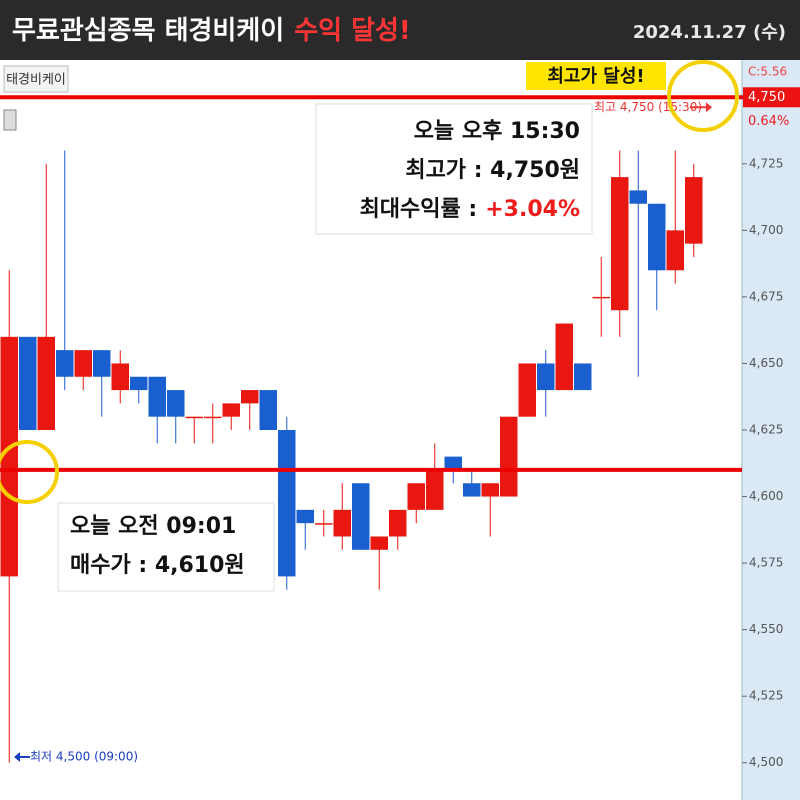 This screenshot has height=800, width=800. I want to click on y-tick-label: 4,725, so click(766, 163).